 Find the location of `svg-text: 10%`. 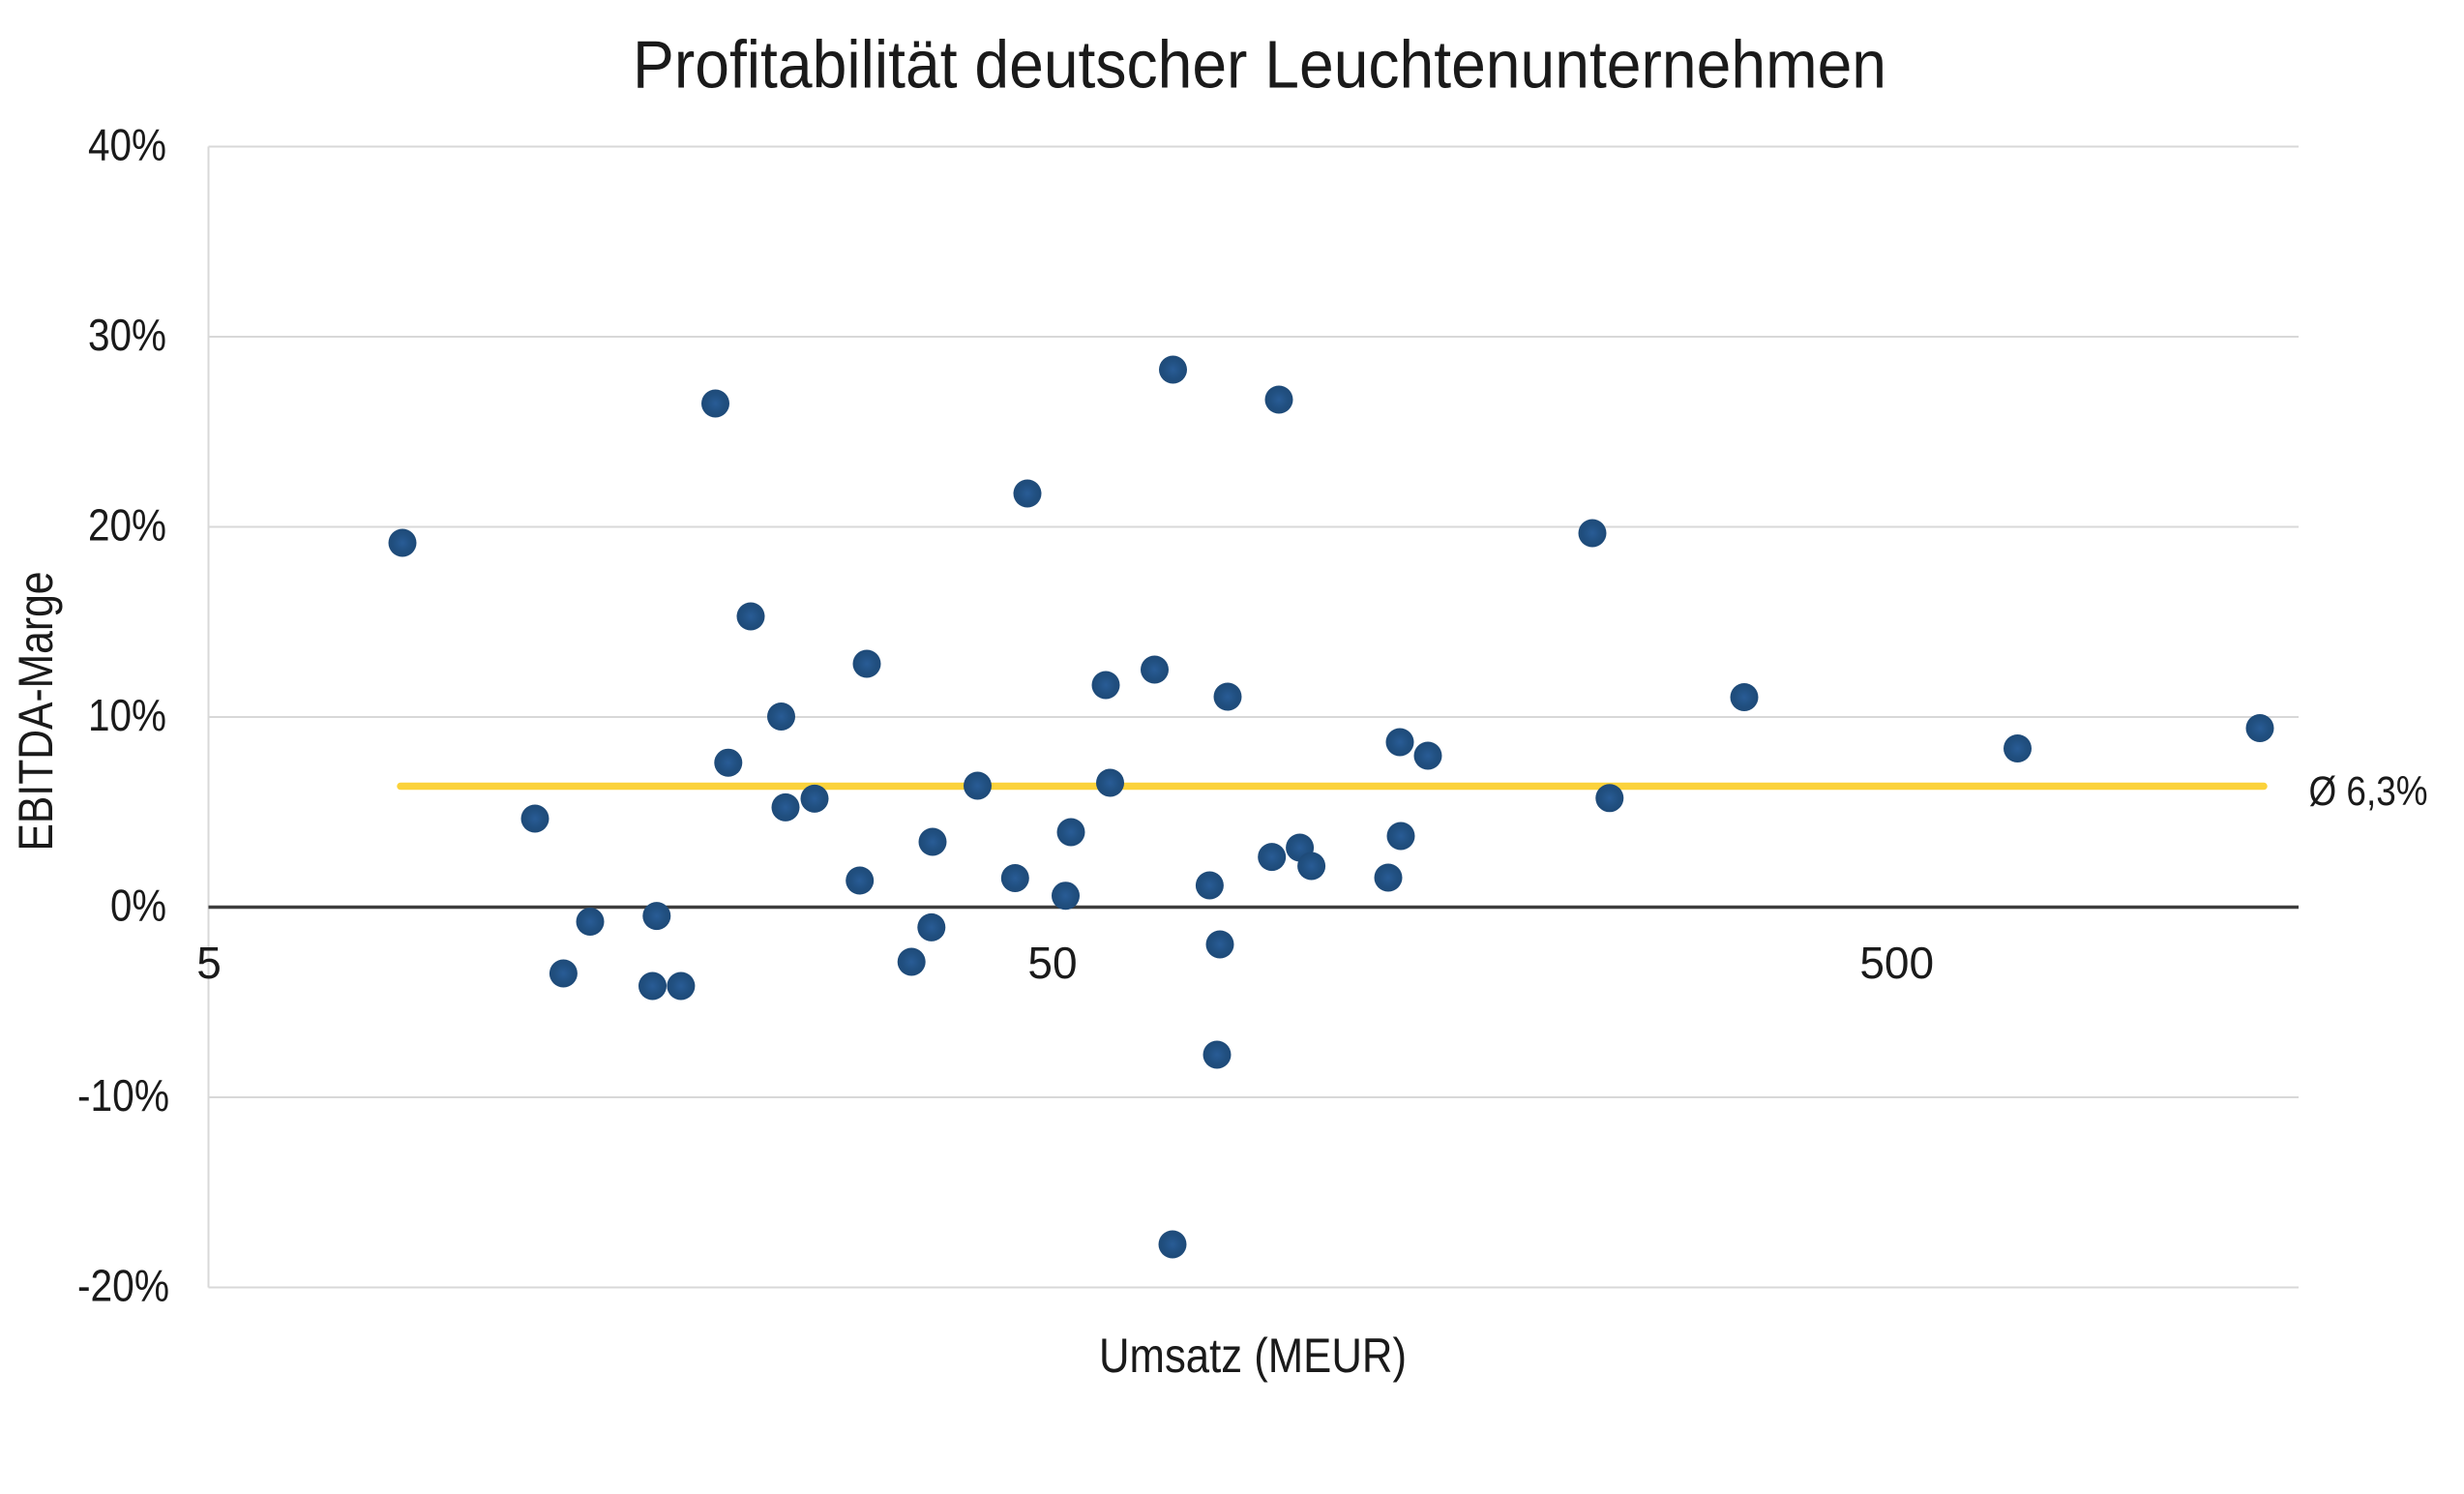

svg-text: 10% is located at coordinates (127, 715).